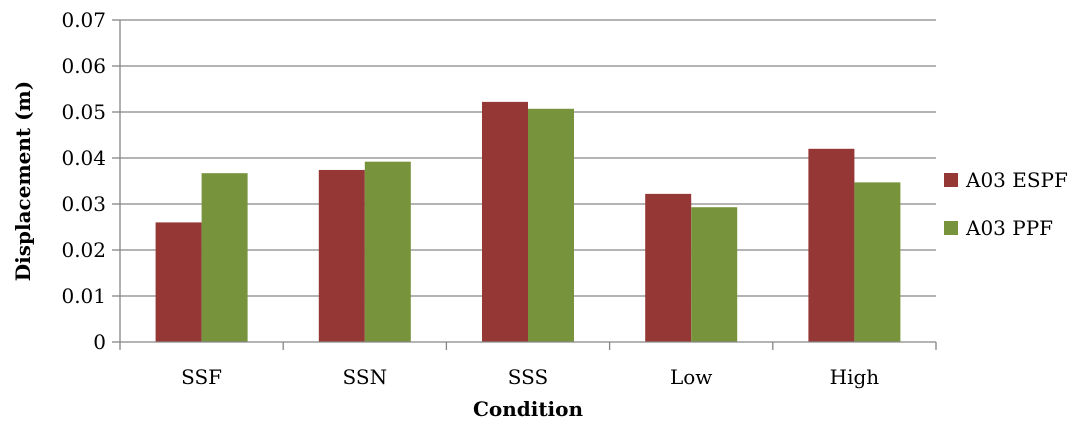  What do you see at coordinates (341, 255) in the screenshot?
I see `bar-ssn-espf` at bounding box center [341, 255].